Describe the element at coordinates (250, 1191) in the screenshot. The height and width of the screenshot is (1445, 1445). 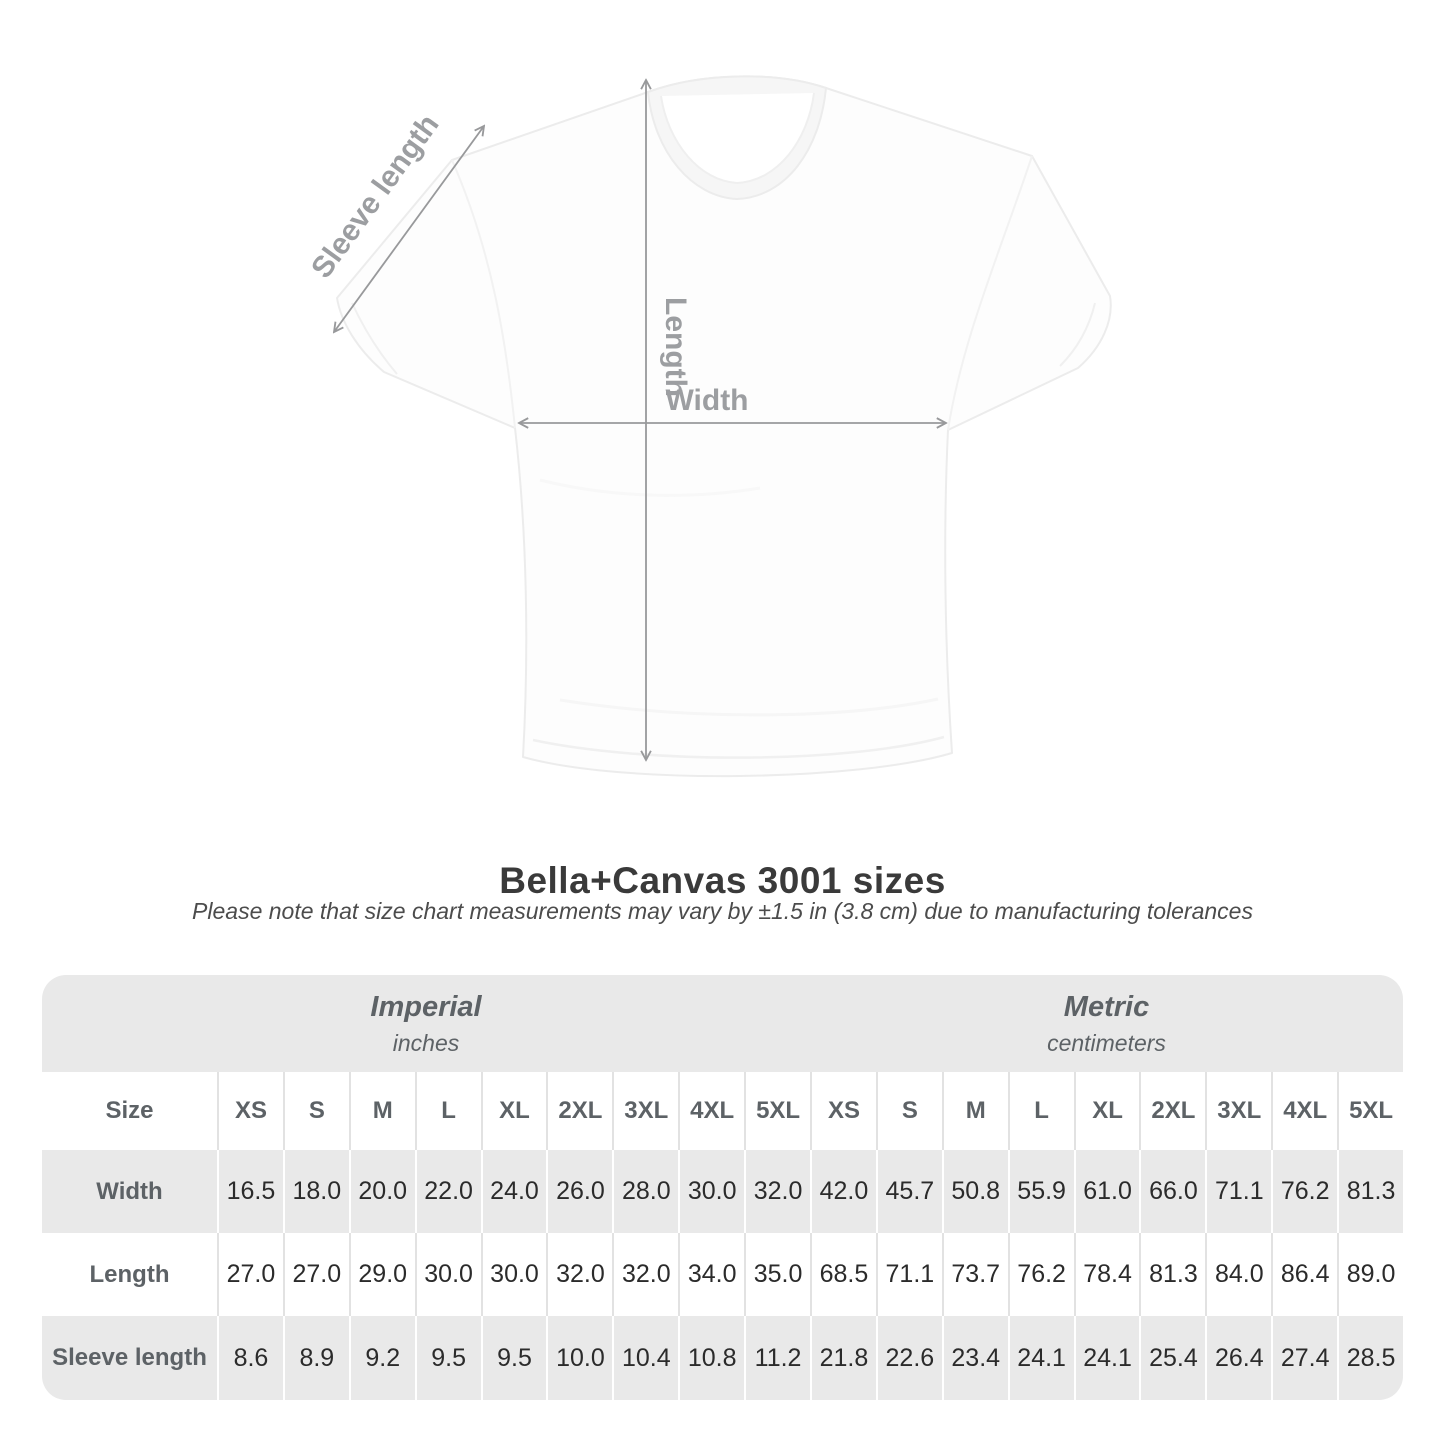
I see `value-cell: 16.5` at that location.